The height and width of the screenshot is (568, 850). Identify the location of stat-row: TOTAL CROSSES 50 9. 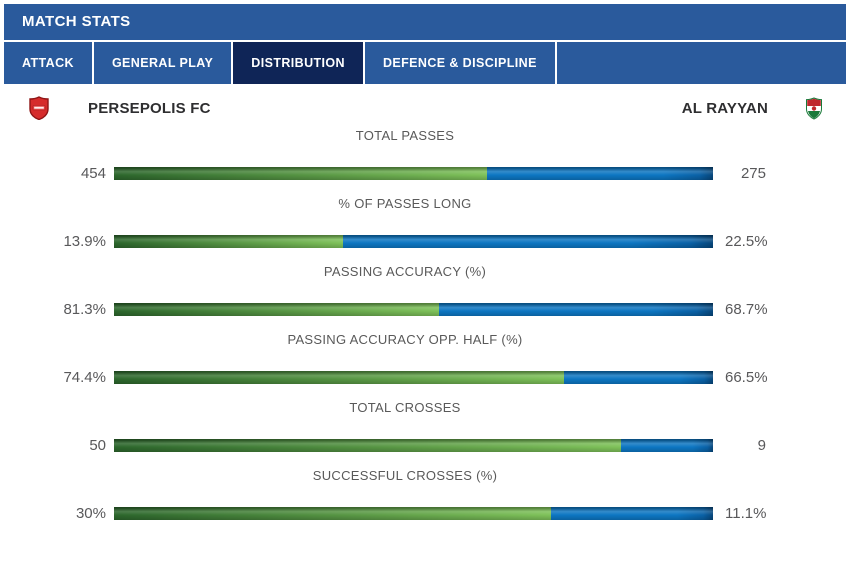
(405, 427).